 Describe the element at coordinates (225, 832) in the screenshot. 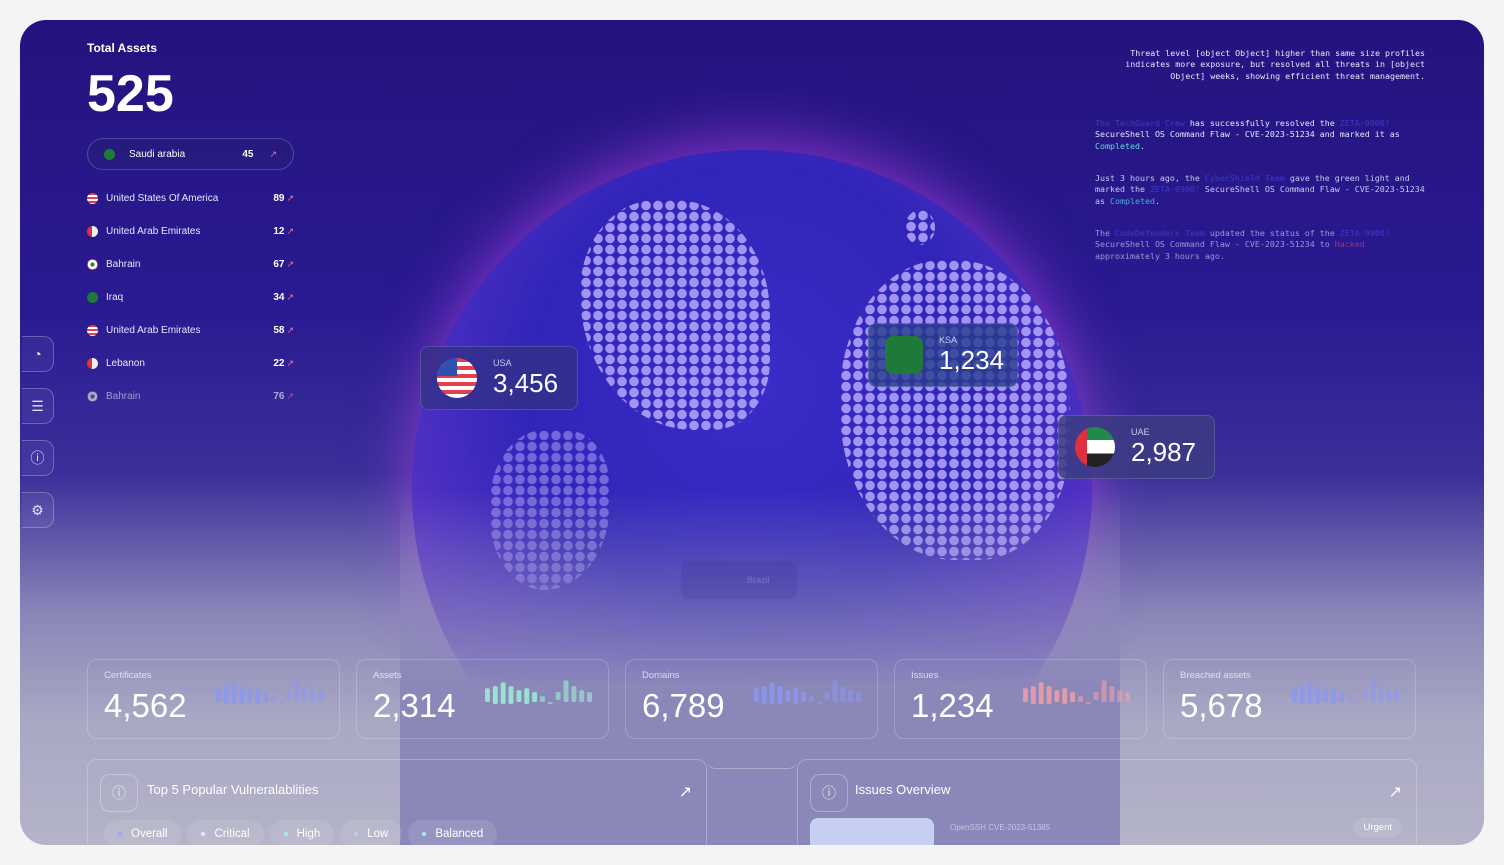

I see `filter-critical: Critical` at that location.